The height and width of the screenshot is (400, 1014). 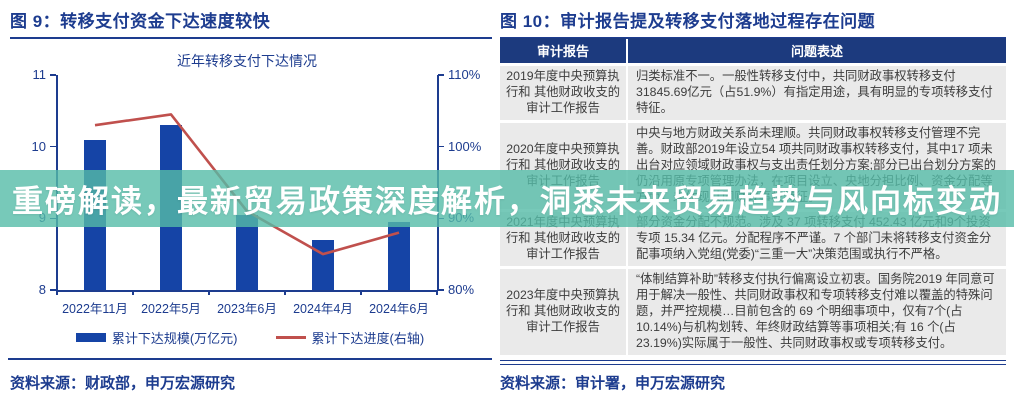 What do you see at coordinates (368, 338) in the screenshot?
I see `legend-label: 累计下达进度(右轴)` at bounding box center [368, 338].